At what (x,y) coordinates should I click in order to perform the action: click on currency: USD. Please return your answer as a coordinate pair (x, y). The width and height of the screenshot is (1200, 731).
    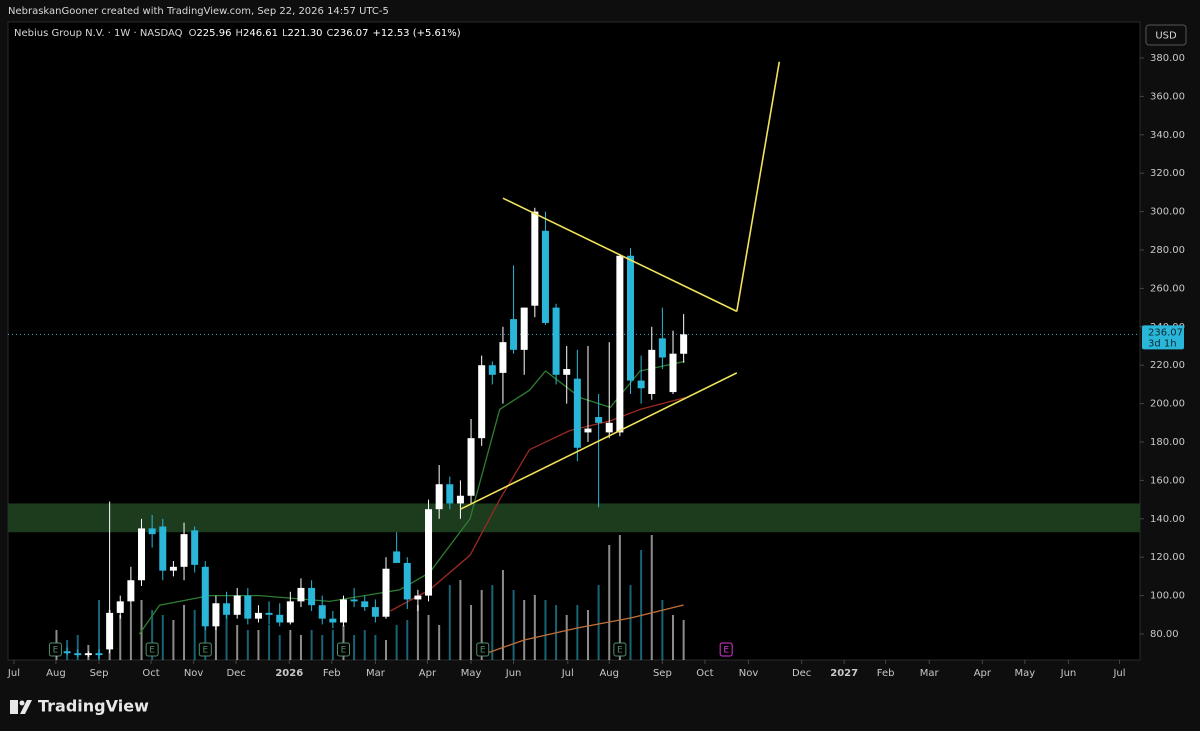
    Looking at the image, I should click on (1166, 36).